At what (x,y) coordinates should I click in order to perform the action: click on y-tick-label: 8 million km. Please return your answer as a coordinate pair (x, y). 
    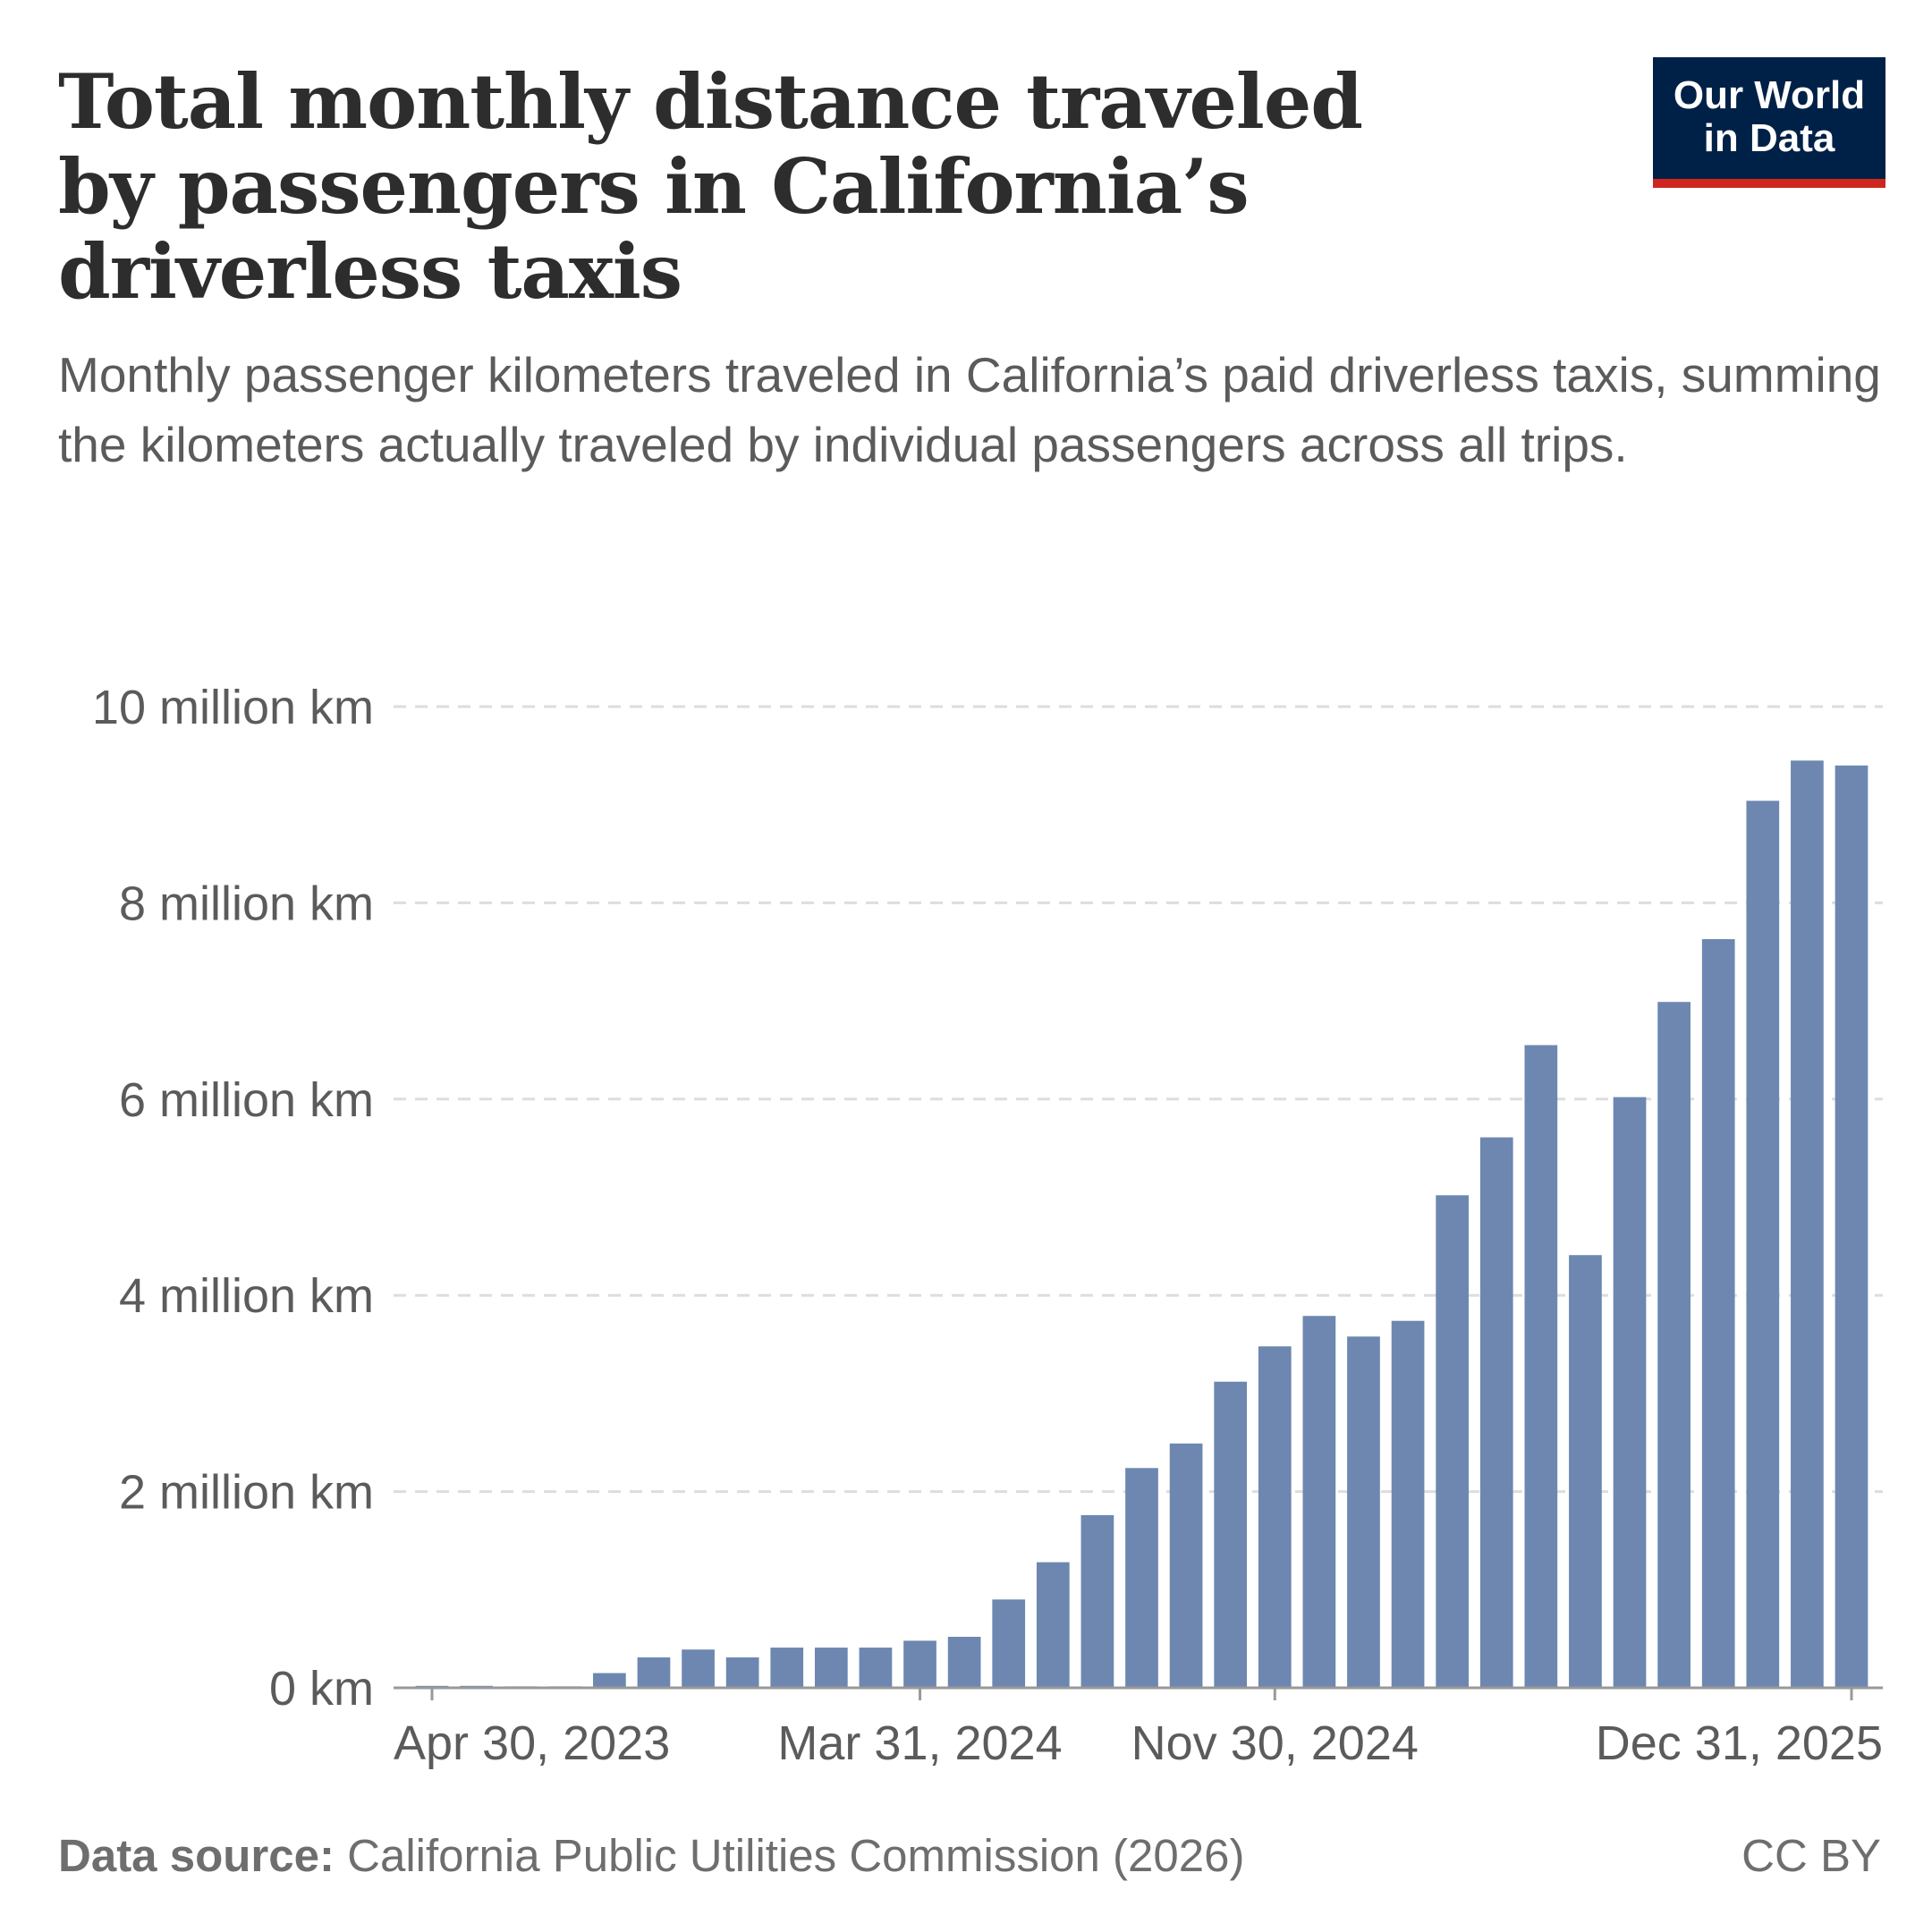
    Looking at the image, I should click on (246, 903).